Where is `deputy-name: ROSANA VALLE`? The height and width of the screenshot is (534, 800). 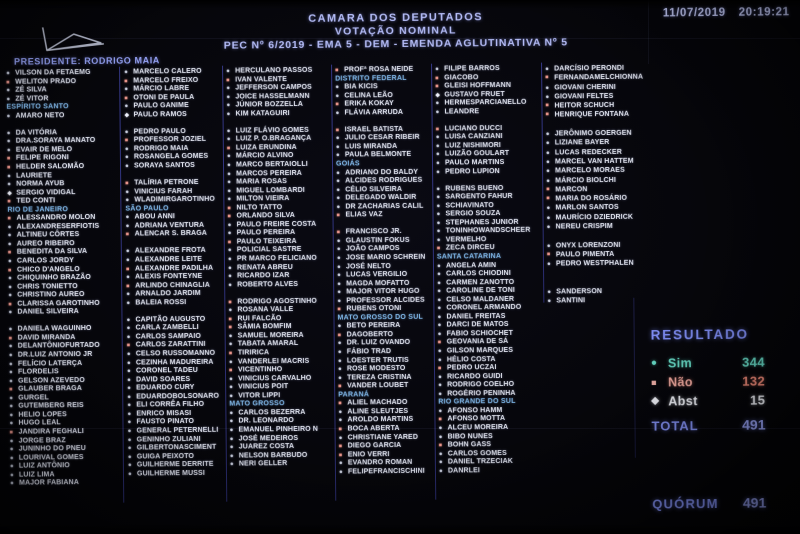 deputy-name: ROSANA VALLE is located at coordinates (265, 310).